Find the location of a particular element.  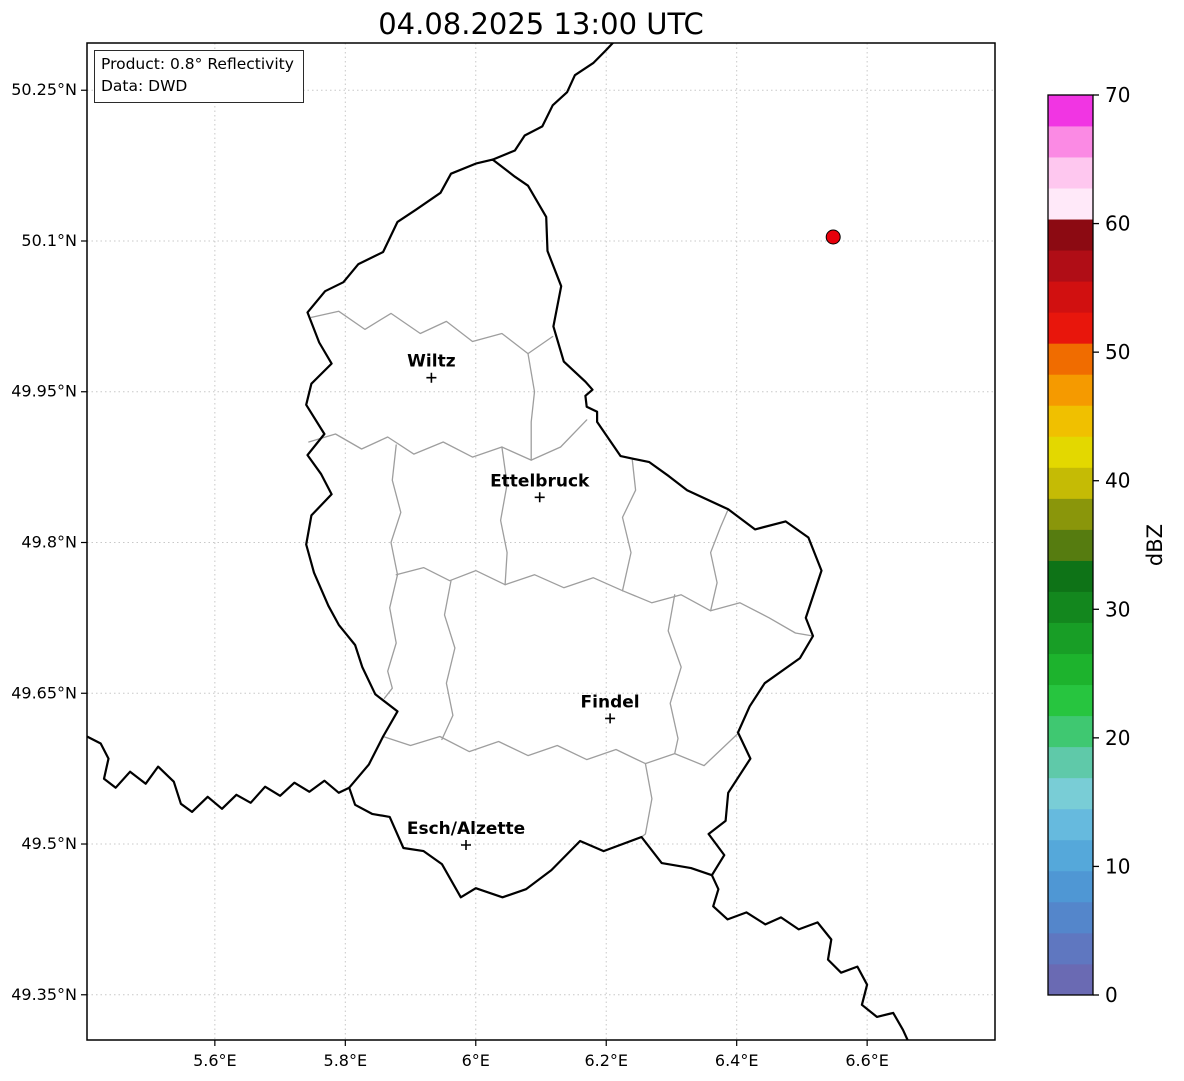

colorbar-tick-label: 40 is located at coordinates (1117, 481).